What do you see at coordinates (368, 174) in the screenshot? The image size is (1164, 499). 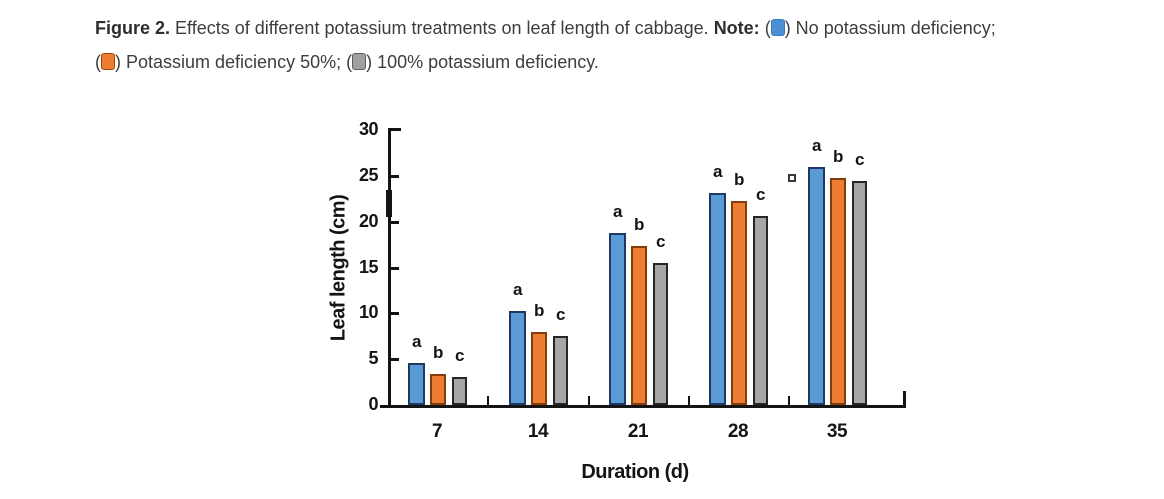 I see `y-tick-label: 25` at bounding box center [368, 174].